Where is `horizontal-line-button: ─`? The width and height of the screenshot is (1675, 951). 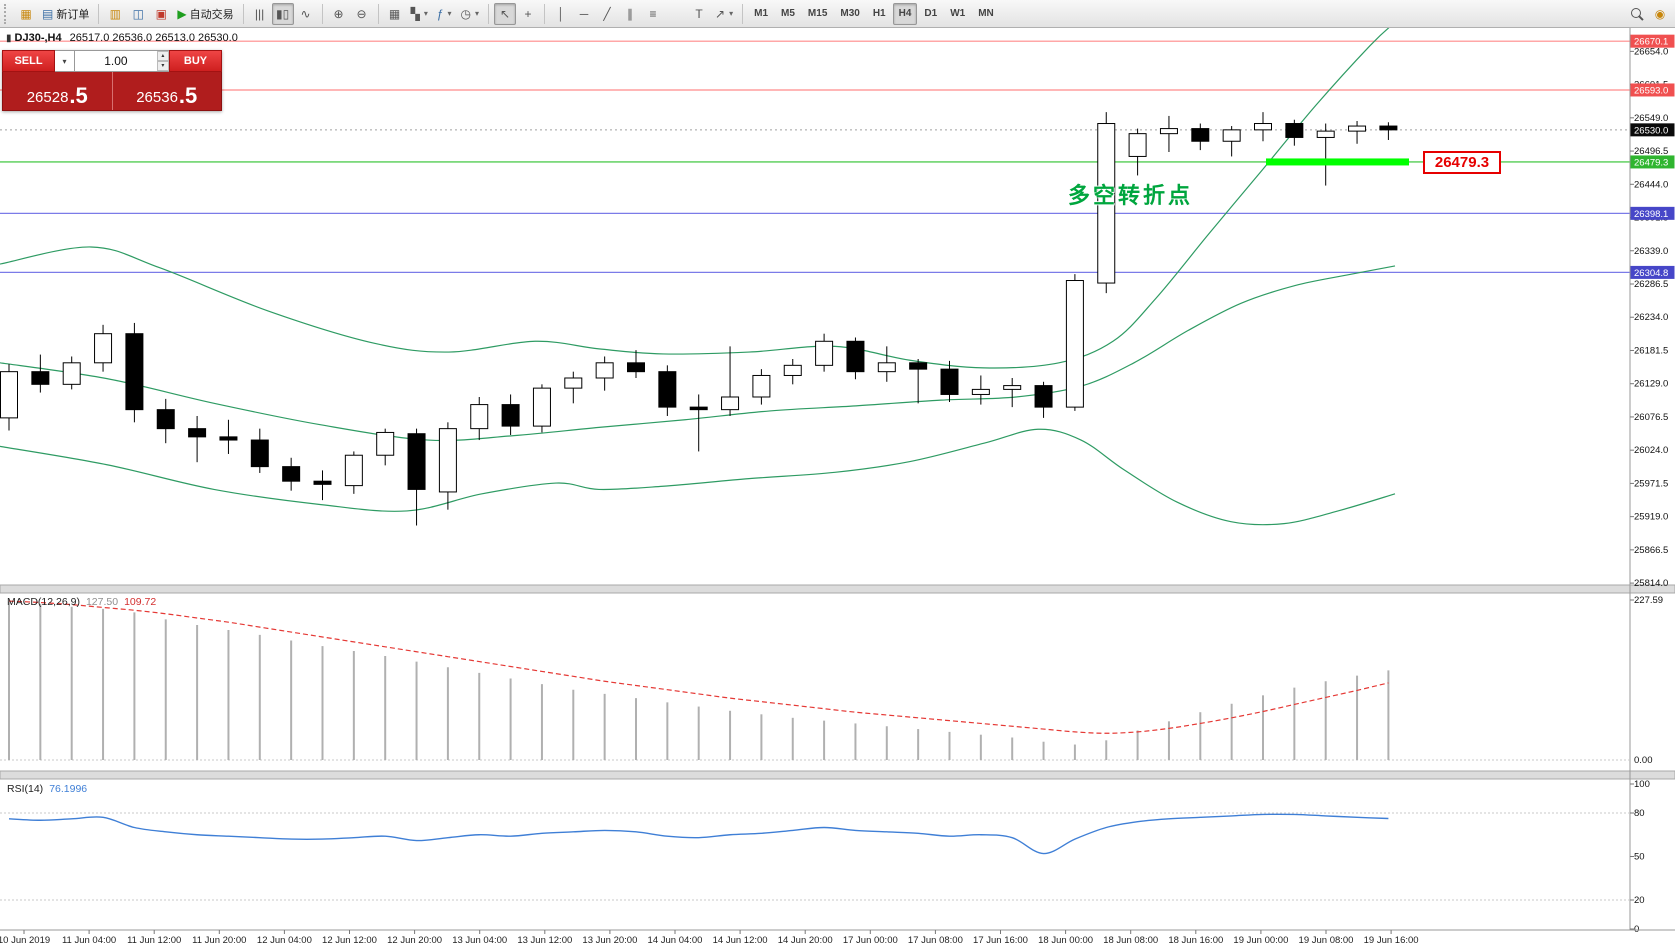
horizontal-line-button: ─ is located at coordinates (584, 14).